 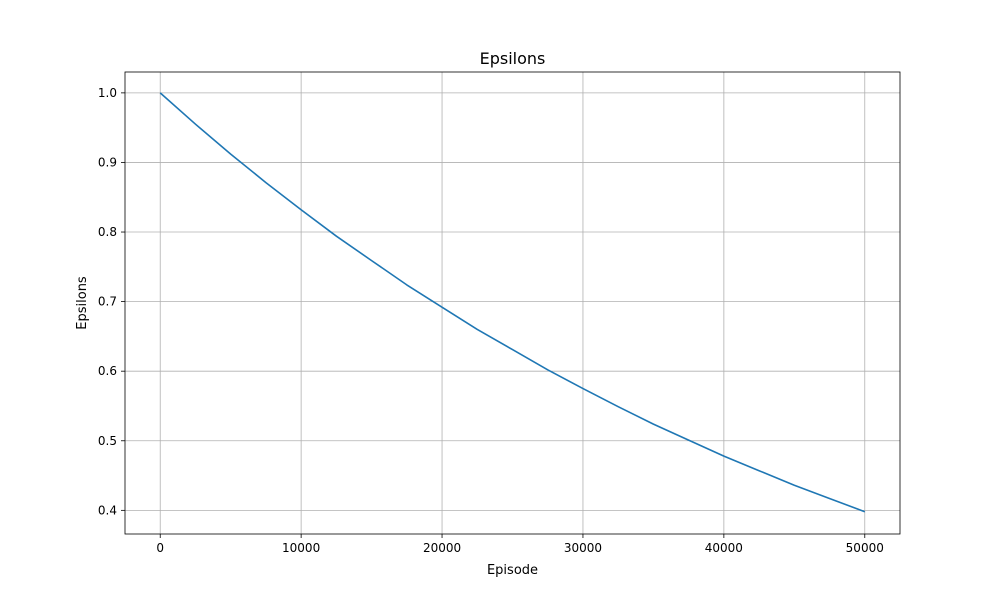 What do you see at coordinates (107, 510) in the screenshot?
I see `y-tick-label: 0.4` at bounding box center [107, 510].